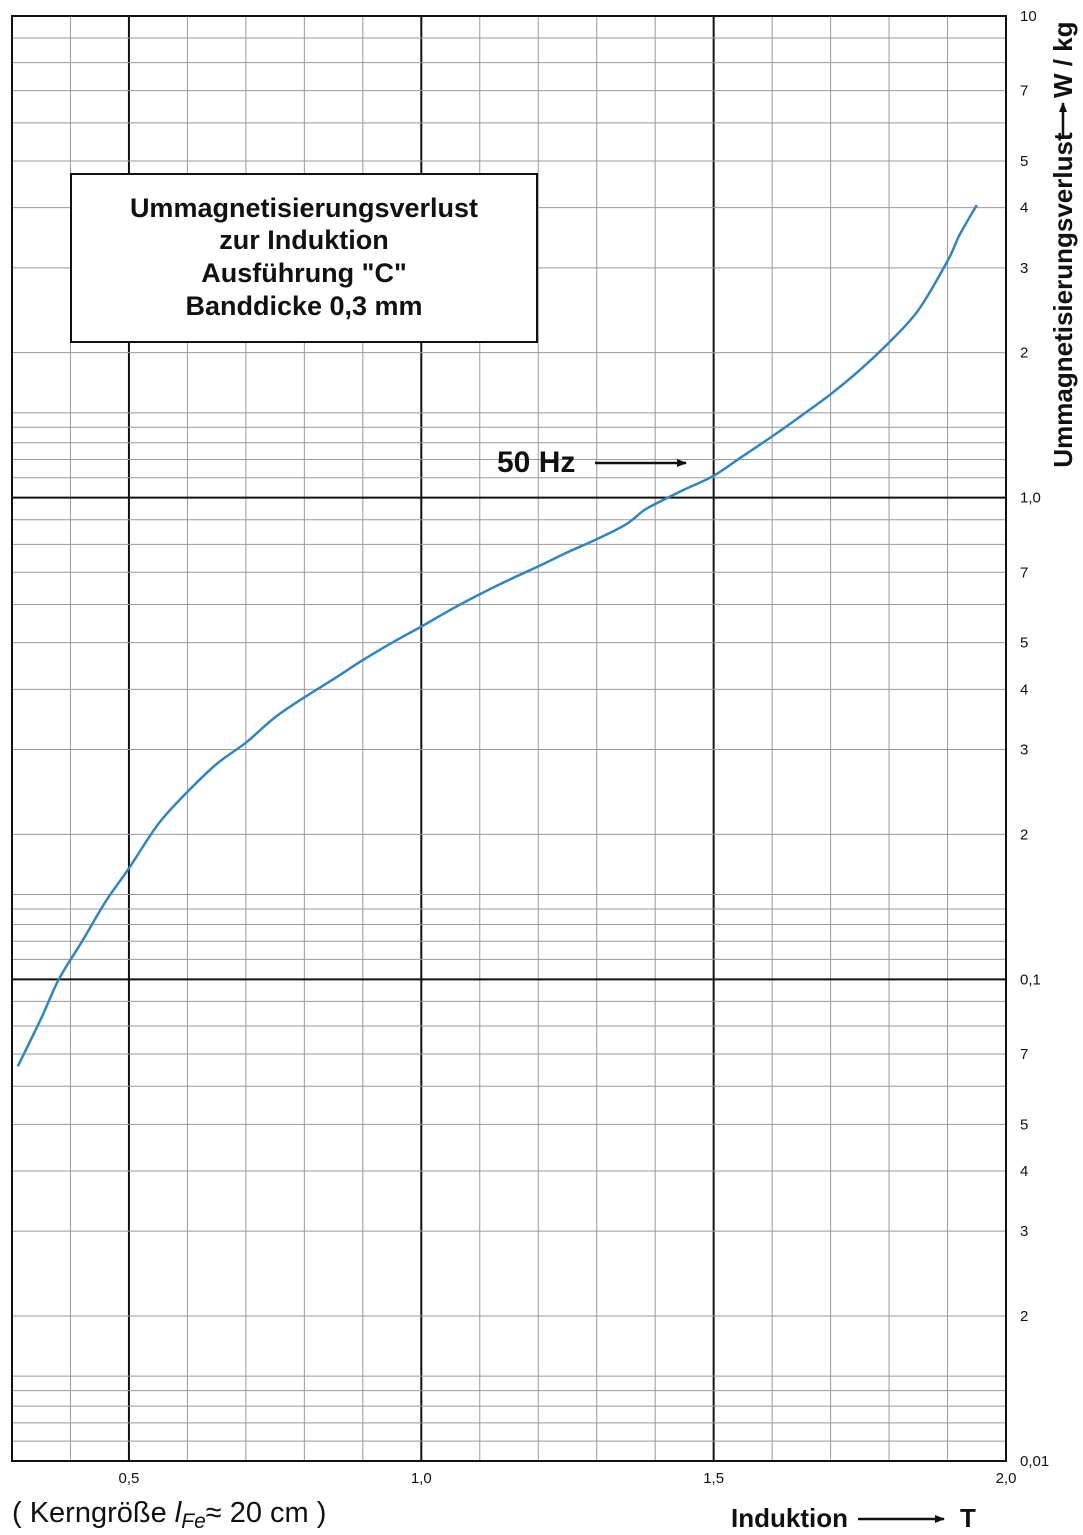  What do you see at coordinates (303, 240) in the screenshot?
I see `title-line-2: zur Induktion` at bounding box center [303, 240].